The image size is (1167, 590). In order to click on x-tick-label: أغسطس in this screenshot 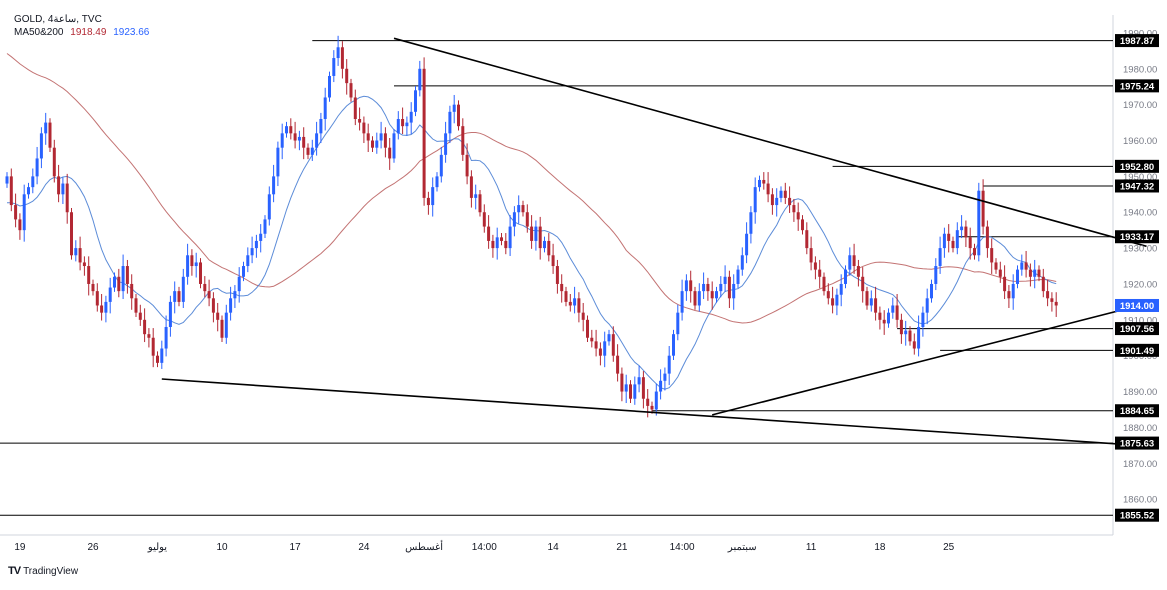, I will do `click(424, 546)`.